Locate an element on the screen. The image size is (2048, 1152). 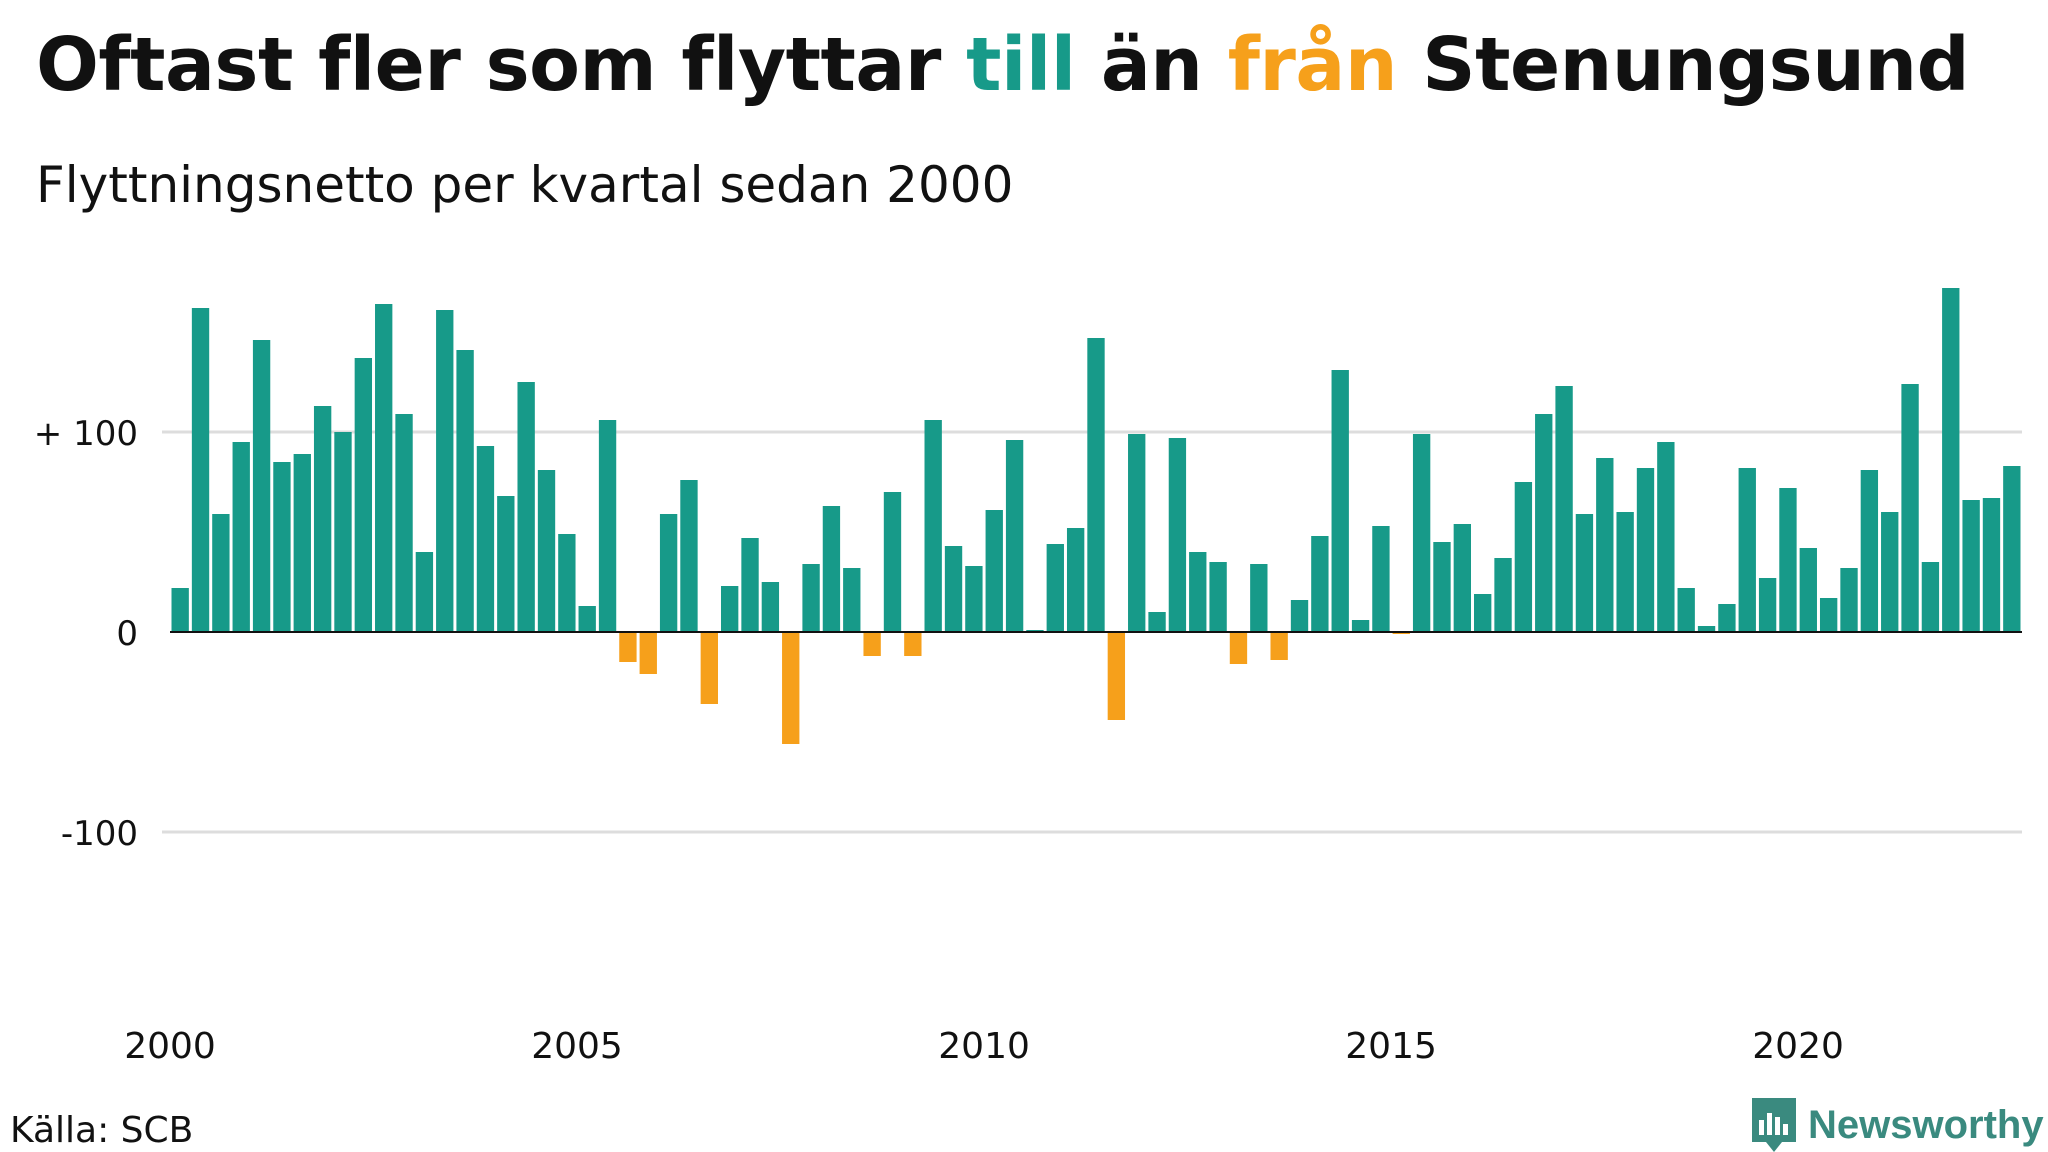
title-highlight-fran: från is located at coordinates (1312, 65).